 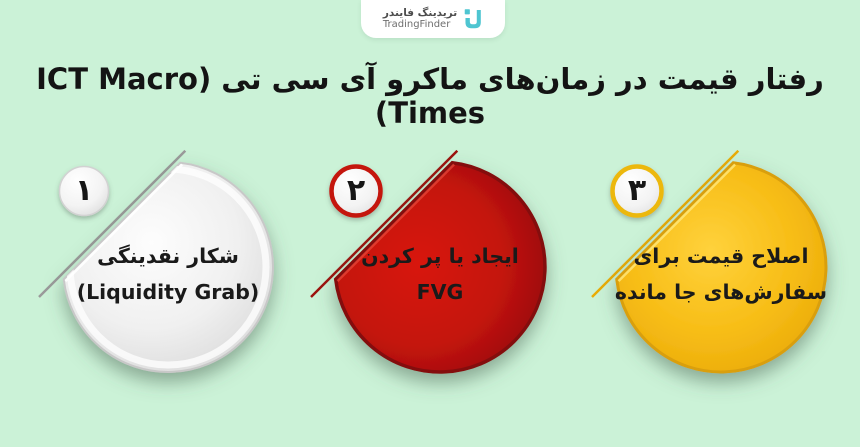 I want to click on card-line1: ایجاد یا پر کردن, so click(x=440, y=256).